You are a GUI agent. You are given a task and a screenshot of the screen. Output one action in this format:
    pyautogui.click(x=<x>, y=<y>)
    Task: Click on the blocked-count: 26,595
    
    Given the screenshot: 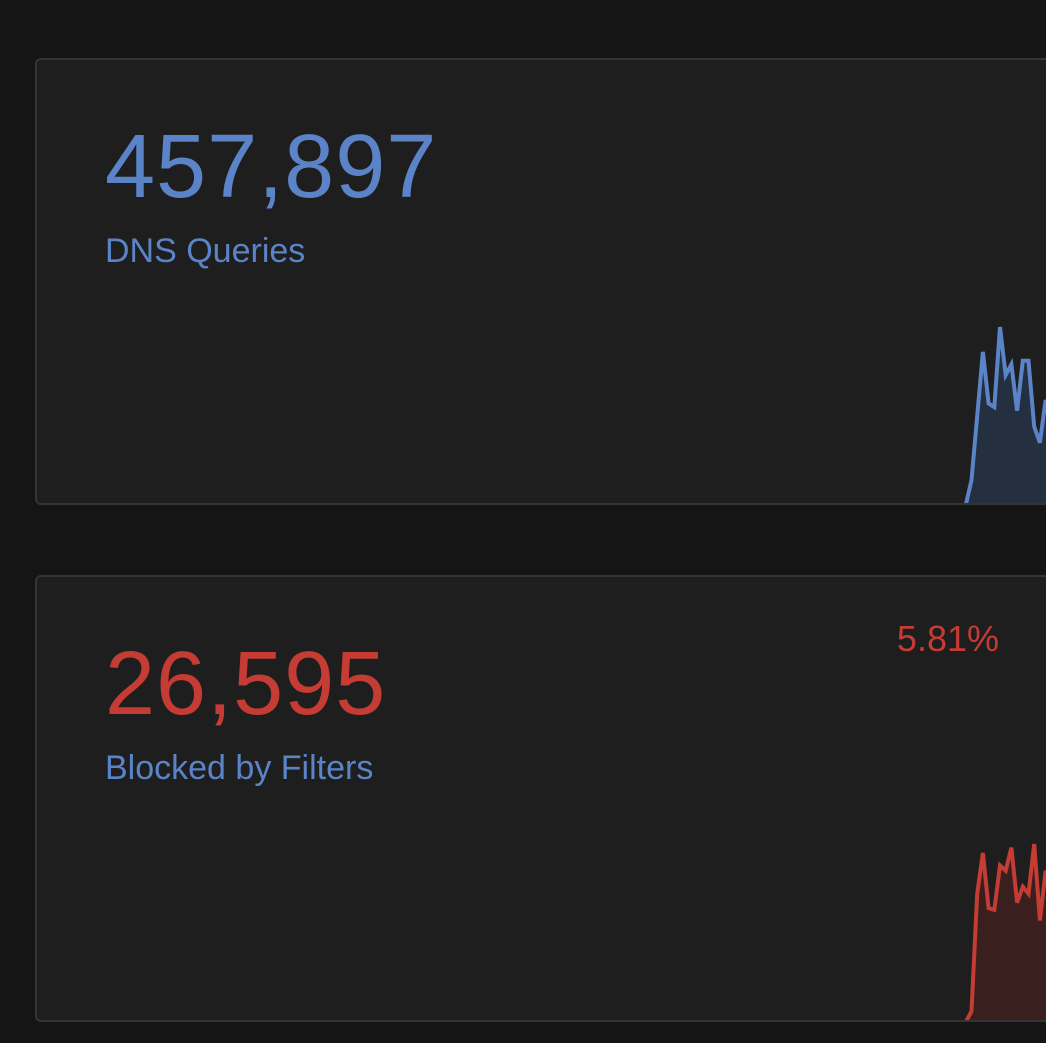 What is the action you would take?
    pyautogui.click(x=246, y=684)
    